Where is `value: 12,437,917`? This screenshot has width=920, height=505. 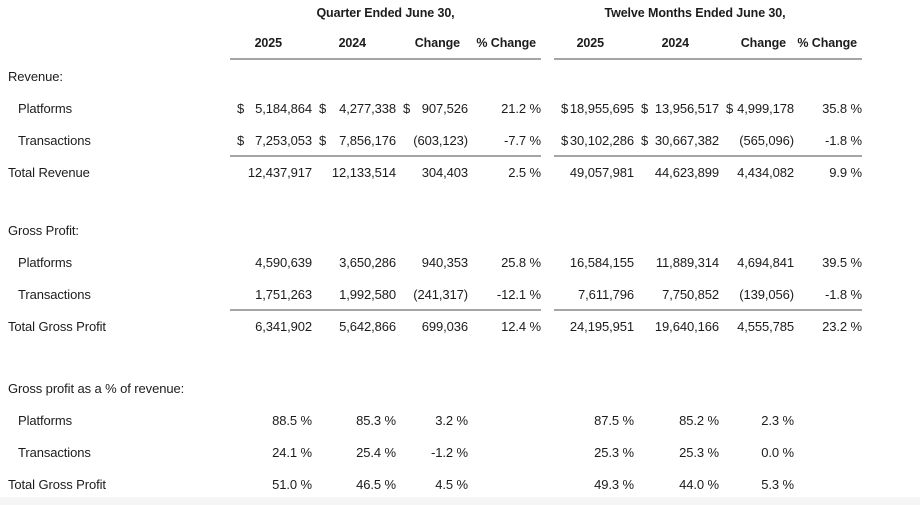 value: 12,437,917 is located at coordinates (279, 172).